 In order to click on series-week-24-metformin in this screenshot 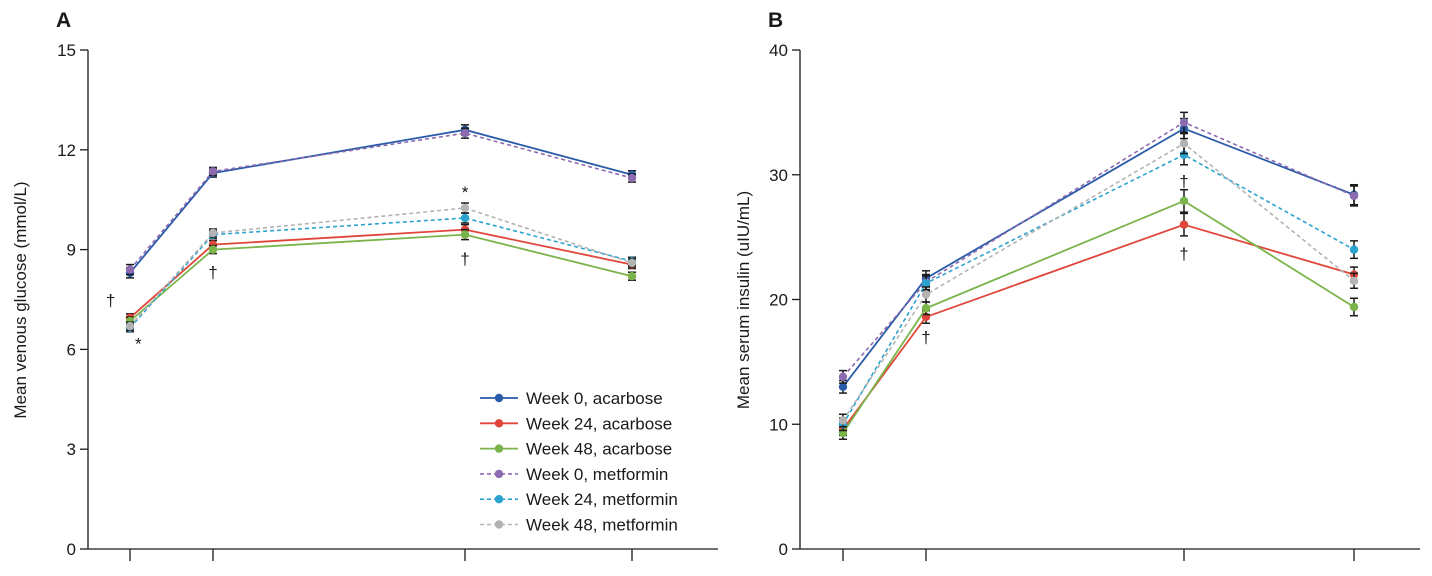, I will do `click(381, 272)`.